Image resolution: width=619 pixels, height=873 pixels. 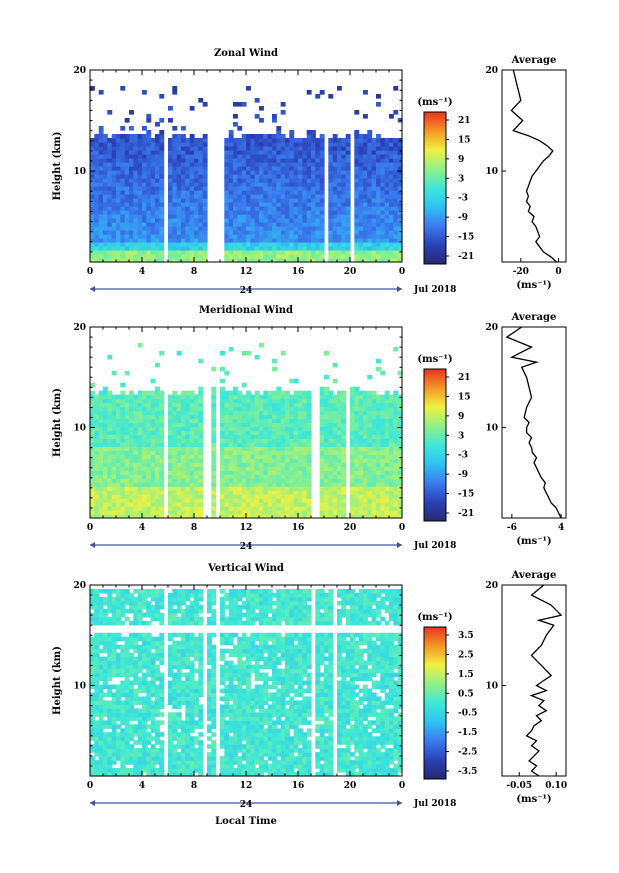 I want to click on colorbar-tick-label: -9, so click(x=463, y=475).